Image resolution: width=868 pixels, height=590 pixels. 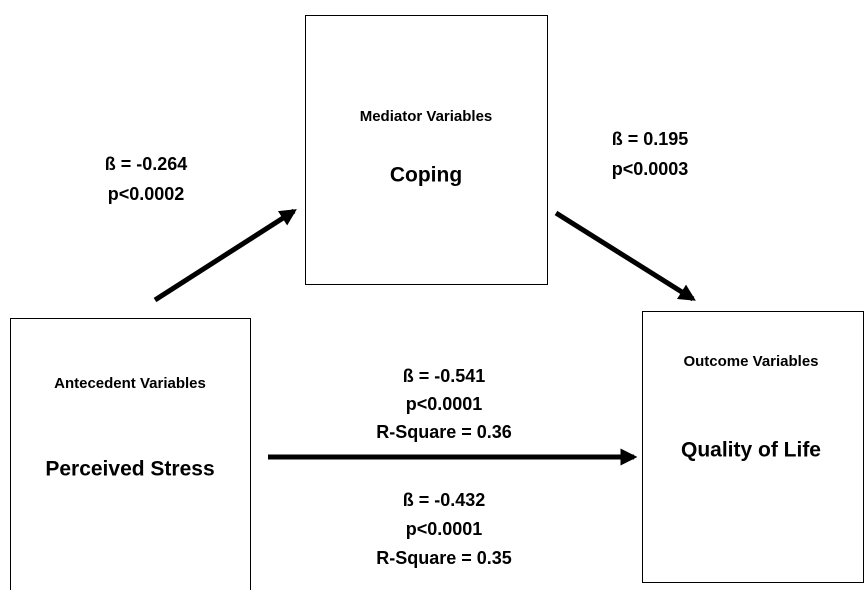 What do you see at coordinates (444, 500) in the screenshot?
I see `edge-label: ß = -0.432` at bounding box center [444, 500].